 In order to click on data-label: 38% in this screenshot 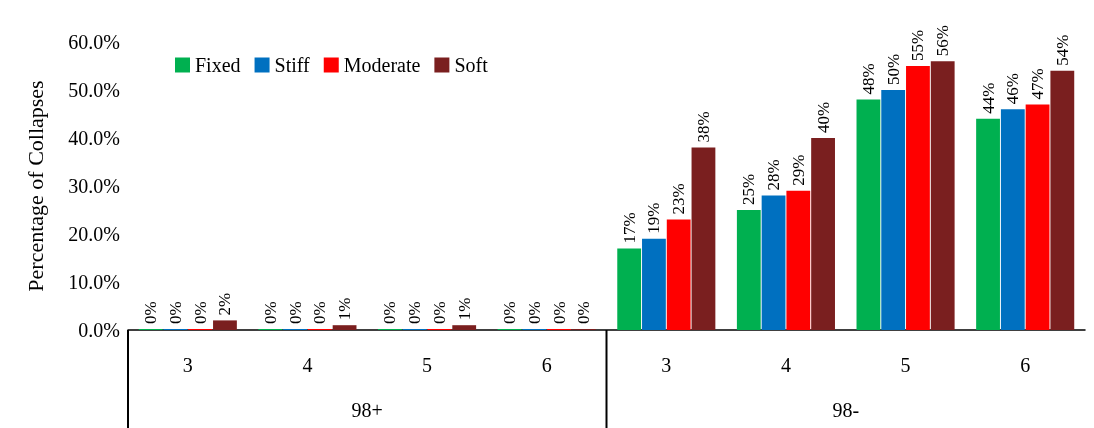, I will do `click(703, 127)`.